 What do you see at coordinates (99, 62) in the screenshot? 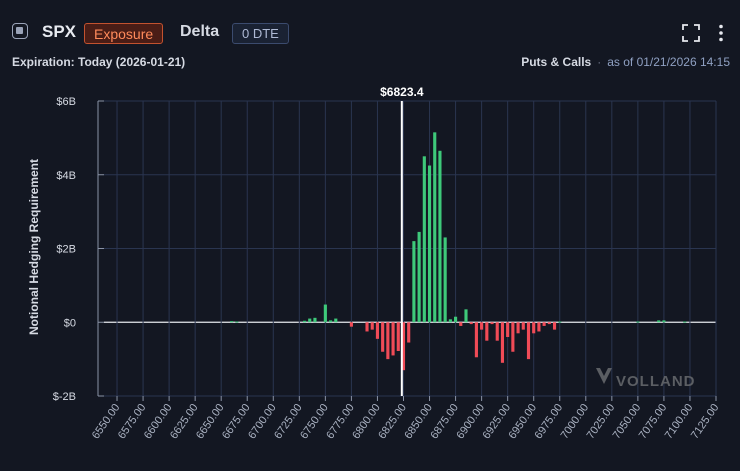
I see `expiration-label: Expiration: Today (2026-01-21)` at bounding box center [99, 62].